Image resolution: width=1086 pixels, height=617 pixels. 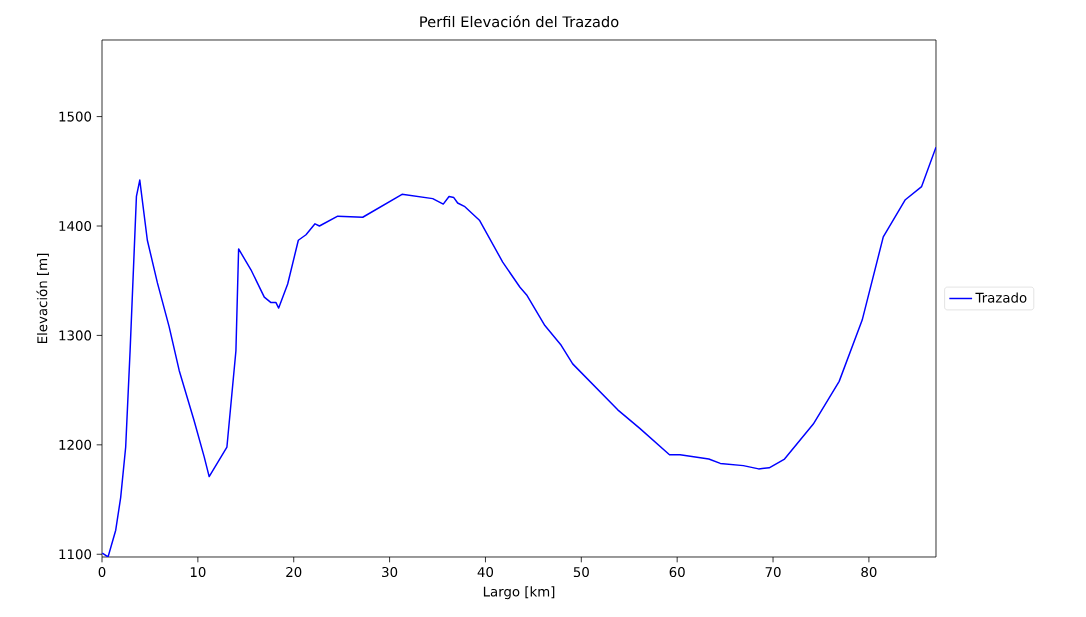 What do you see at coordinates (102, 572) in the screenshot?
I see `x-tick-label: 0` at bounding box center [102, 572].